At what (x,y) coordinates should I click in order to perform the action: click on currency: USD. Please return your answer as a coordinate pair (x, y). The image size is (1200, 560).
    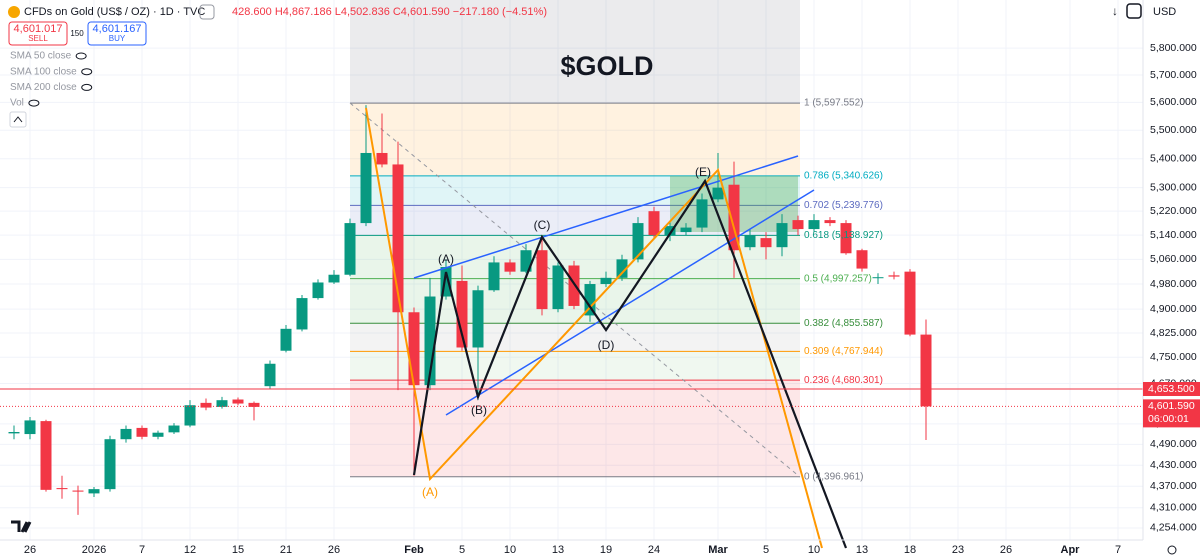
    Looking at the image, I should click on (1164, 12).